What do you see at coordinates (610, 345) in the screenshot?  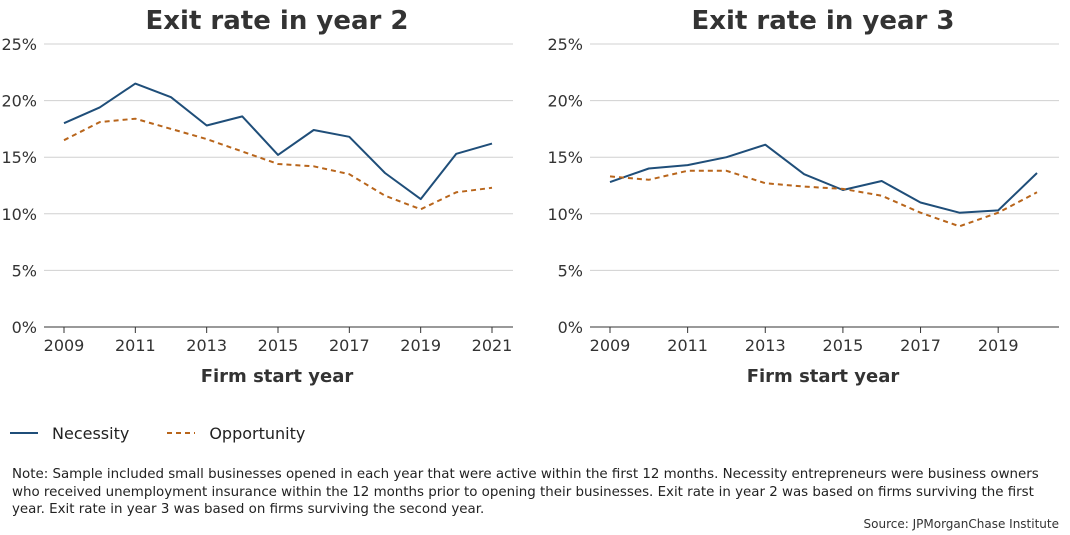 I see `chart2-x-tick-label: 2009` at bounding box center [610, 345].